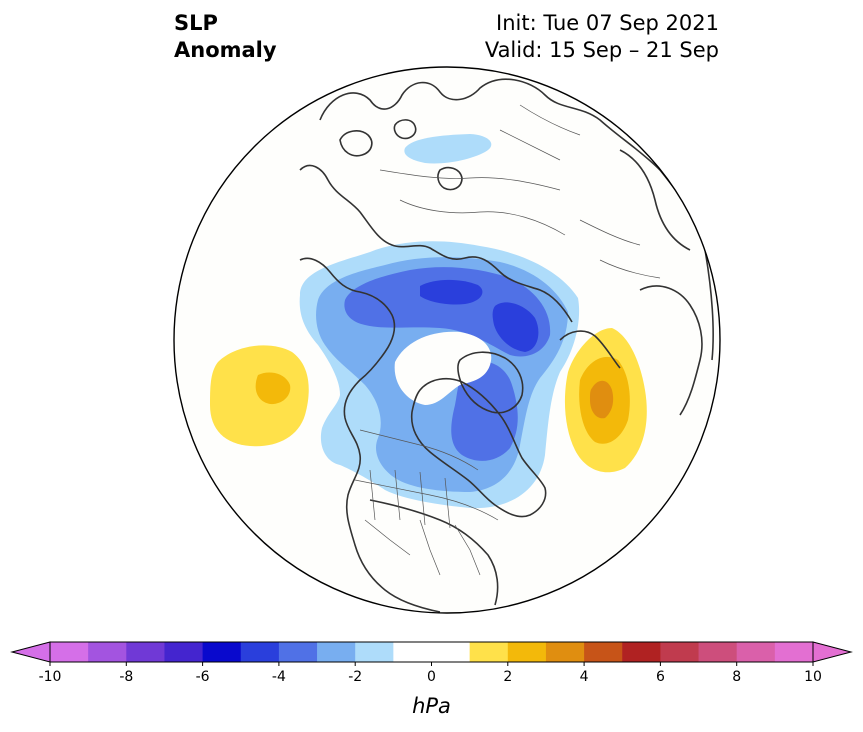 This screenshot has height=732, width=863. What do you see at coordinates (431, 663) in the screenshot?
I see `colorbar: -10 -8 -6 -4 -2 0 2 4 6 8 10` at bounding box center [431, 663].